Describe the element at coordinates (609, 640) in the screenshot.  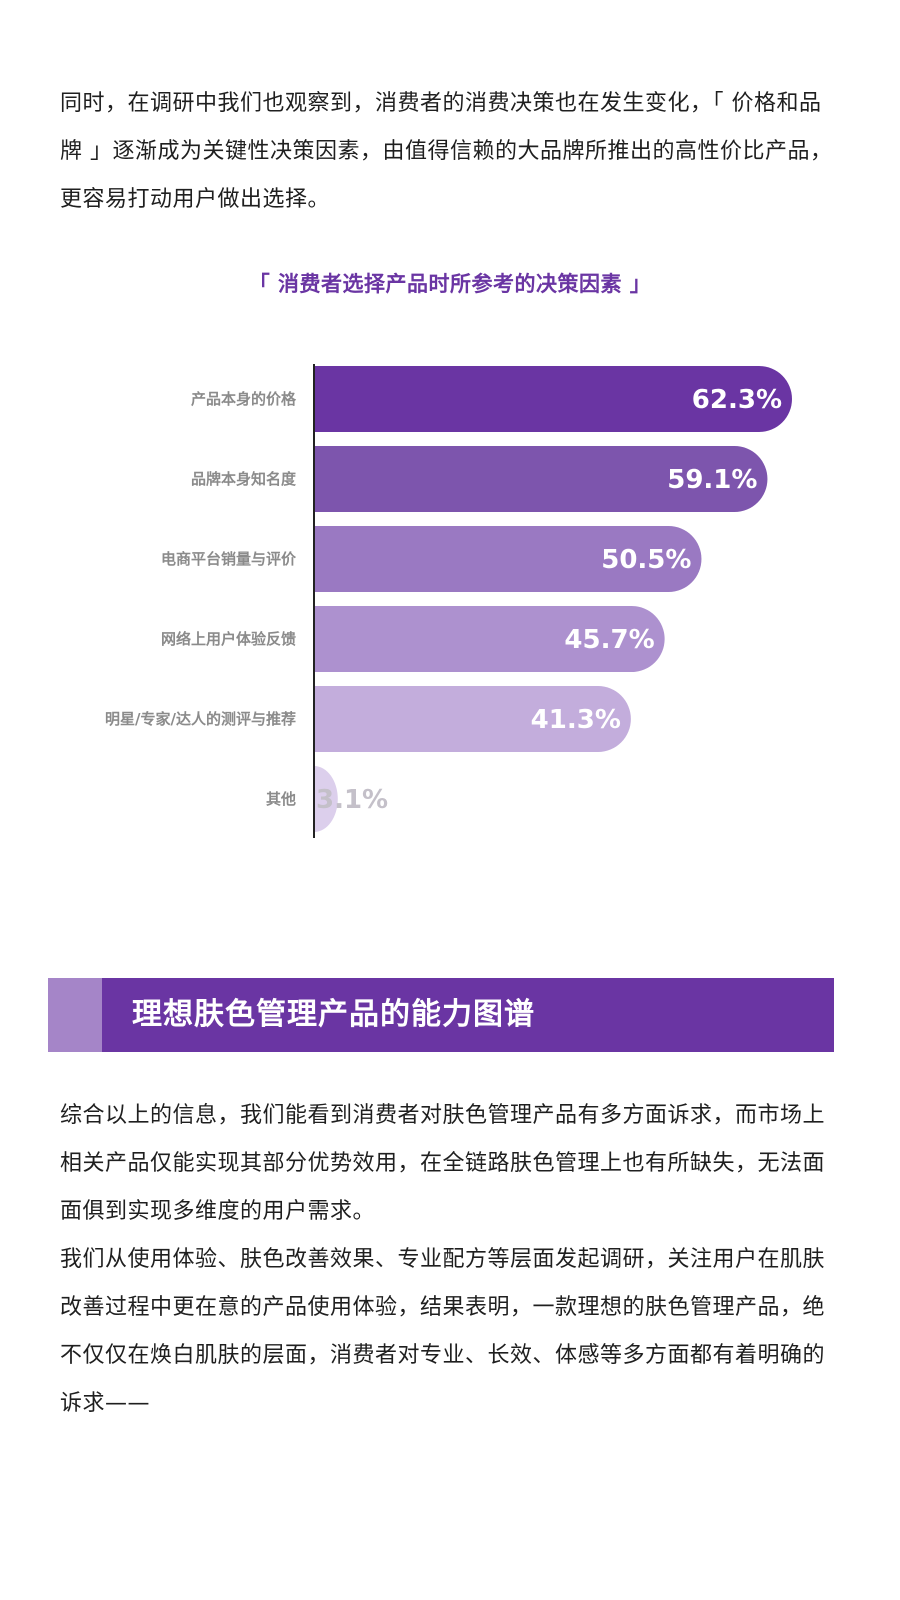
I see `value-label-4: 45.7%` at that location.